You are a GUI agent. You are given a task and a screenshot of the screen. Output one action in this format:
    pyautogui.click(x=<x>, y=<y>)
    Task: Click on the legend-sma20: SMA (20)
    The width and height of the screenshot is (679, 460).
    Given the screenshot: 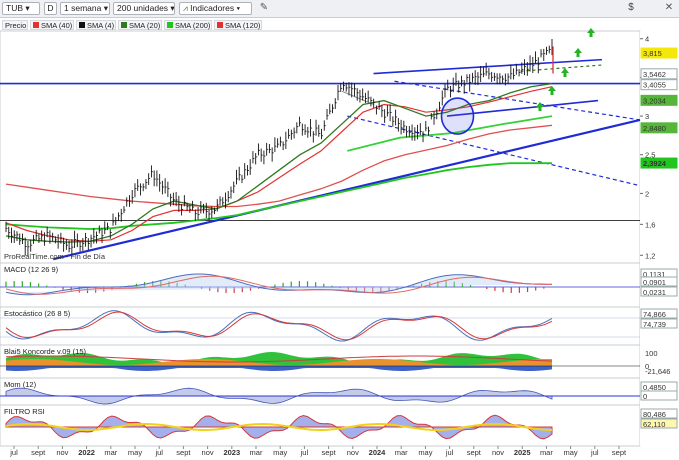 What is the action you would take?
    pyautogui.click(x=140, y=25)
    